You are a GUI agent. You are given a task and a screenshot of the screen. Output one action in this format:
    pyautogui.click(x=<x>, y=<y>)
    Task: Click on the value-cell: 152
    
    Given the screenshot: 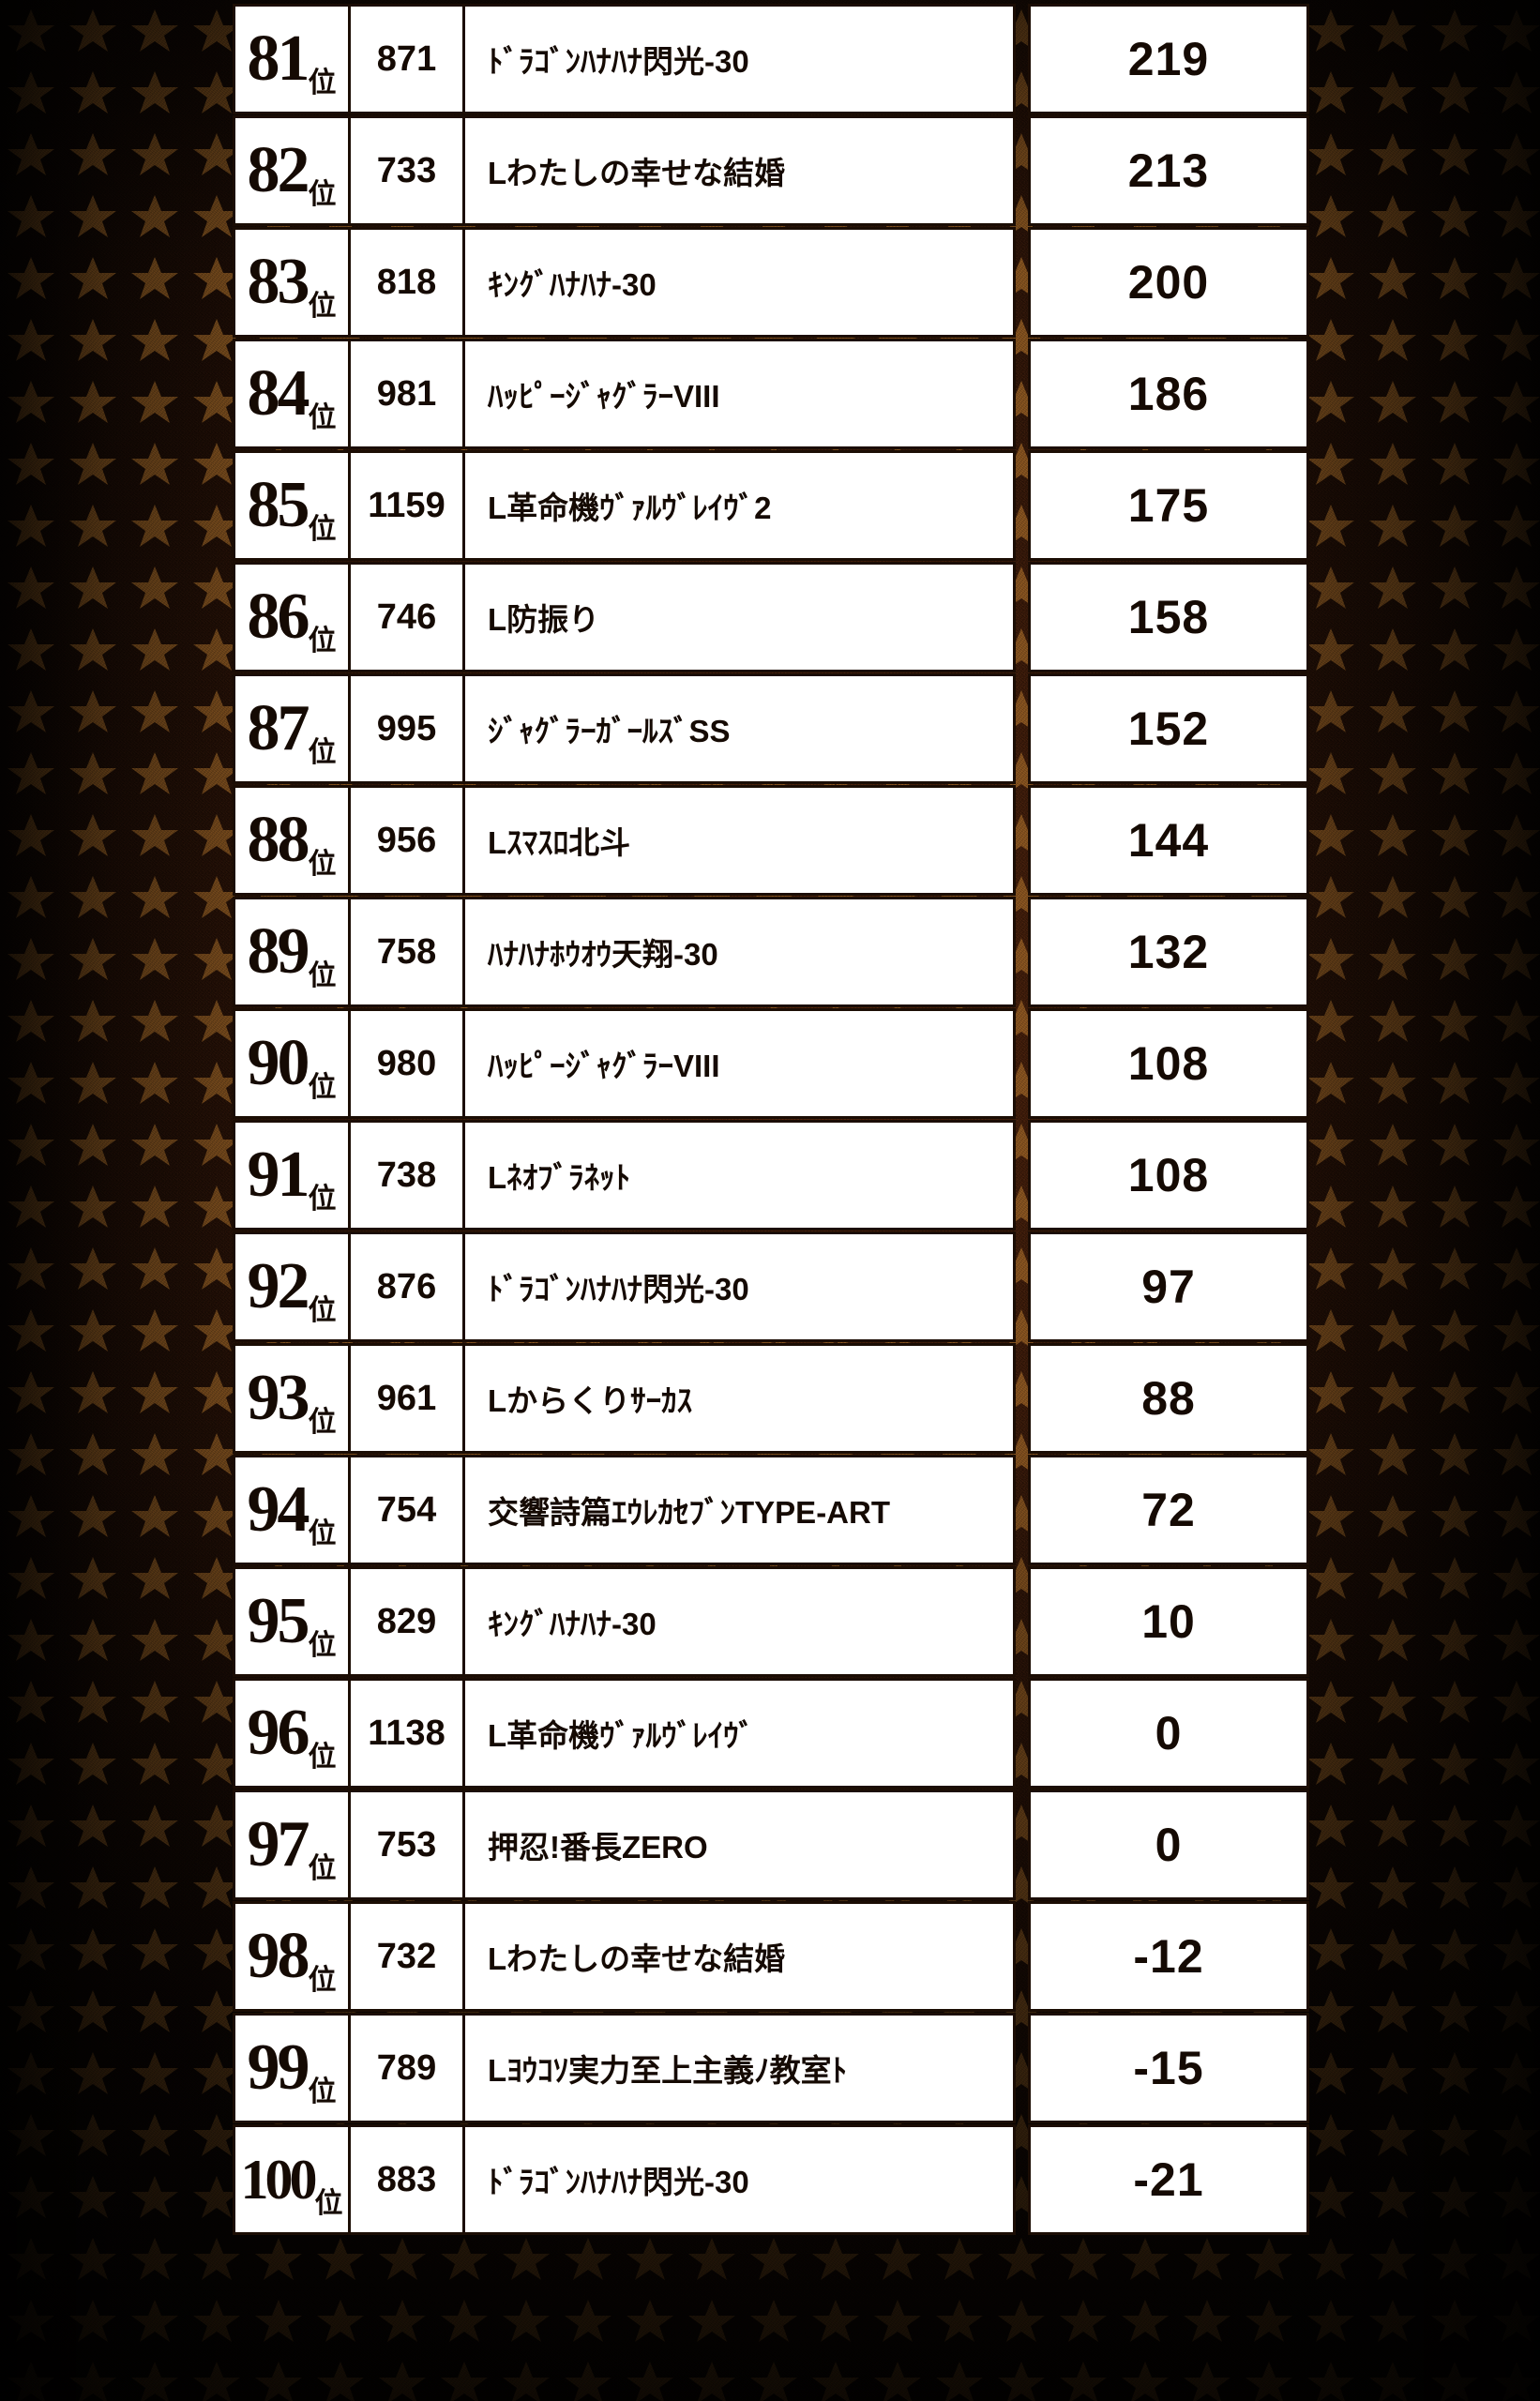 What is the action you would take?
    pyautogui.click(x=1168, y=728)
    